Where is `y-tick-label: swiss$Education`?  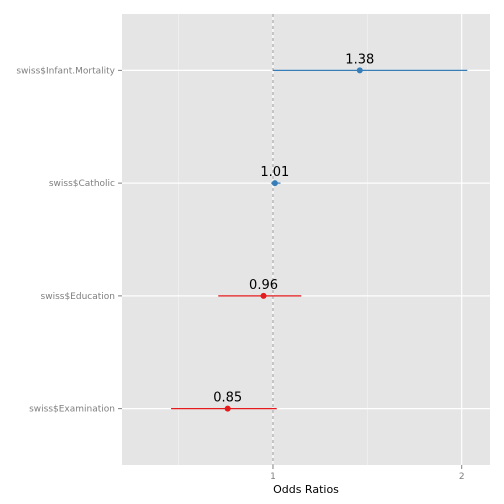
y-tick-label: swiss$Education is located at coordinates (78, 297).